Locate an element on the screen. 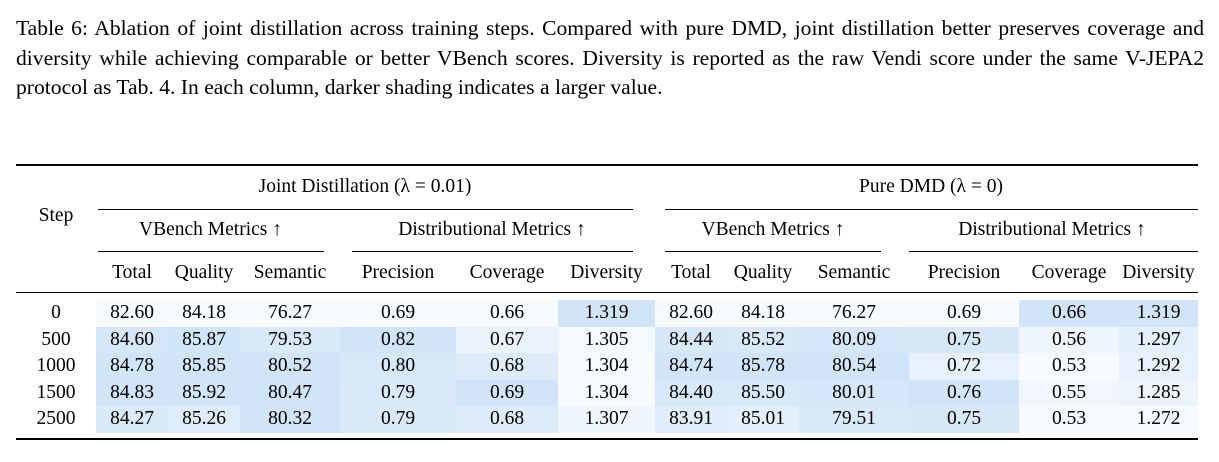 The height and width of the screenshot is (462, 1219). value-cell-total-joint: 84.83 is located at coordinates (132, 392).